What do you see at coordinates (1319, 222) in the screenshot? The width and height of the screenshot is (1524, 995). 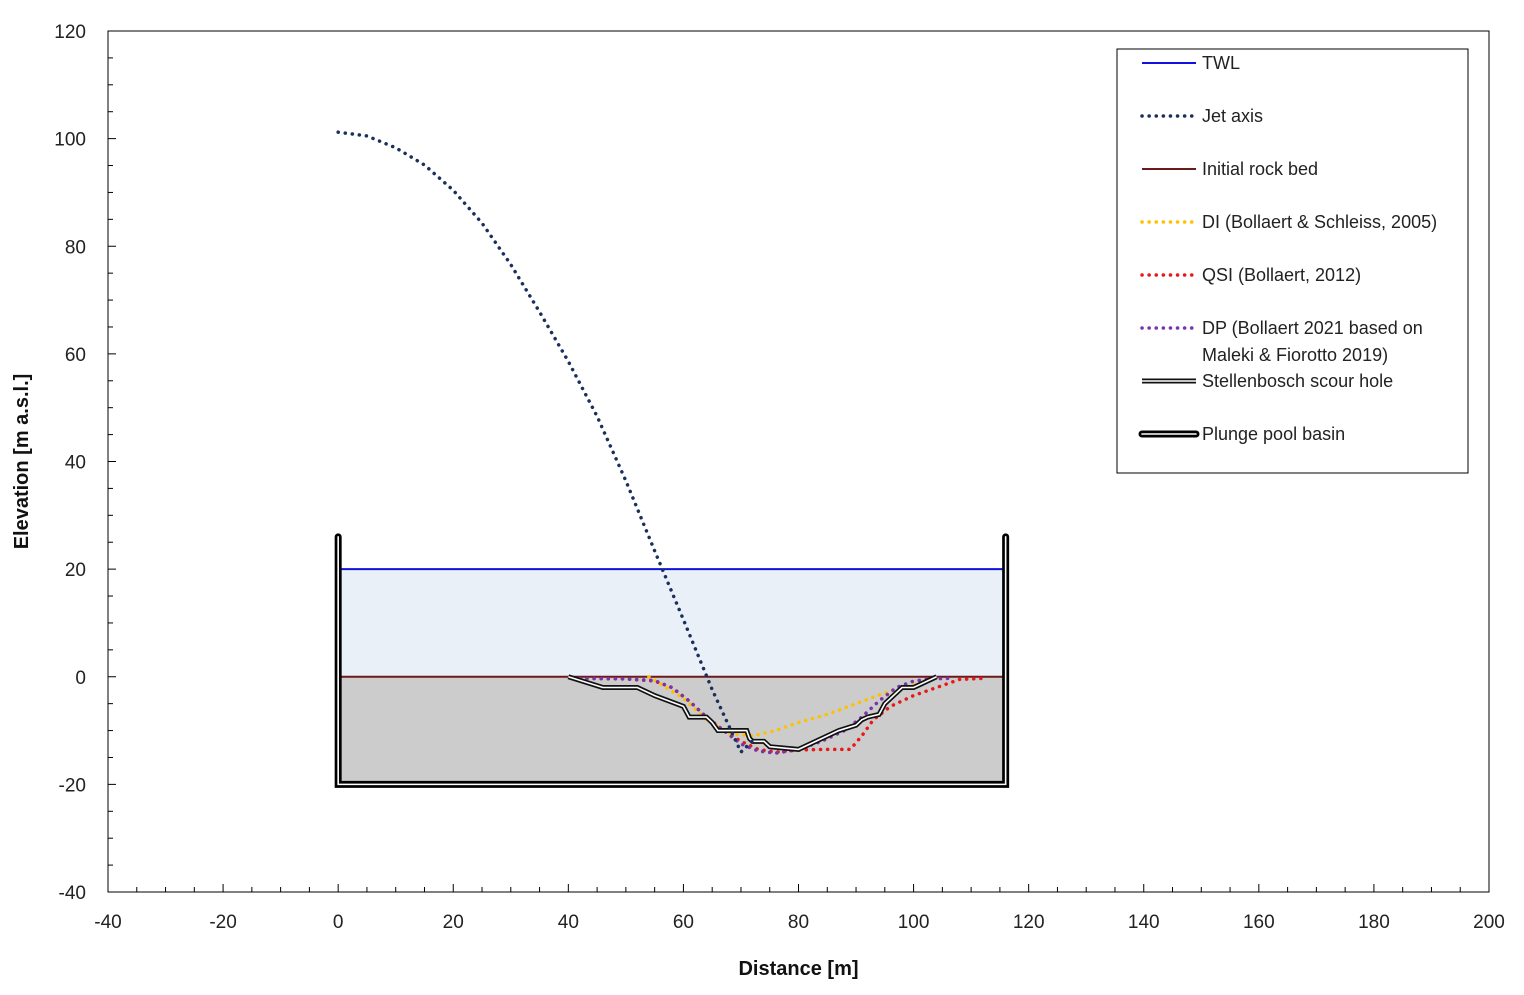 I see `legend-label: DI (Bollaert & Schleiss, 2005)` at bounding box center [1319, 222].